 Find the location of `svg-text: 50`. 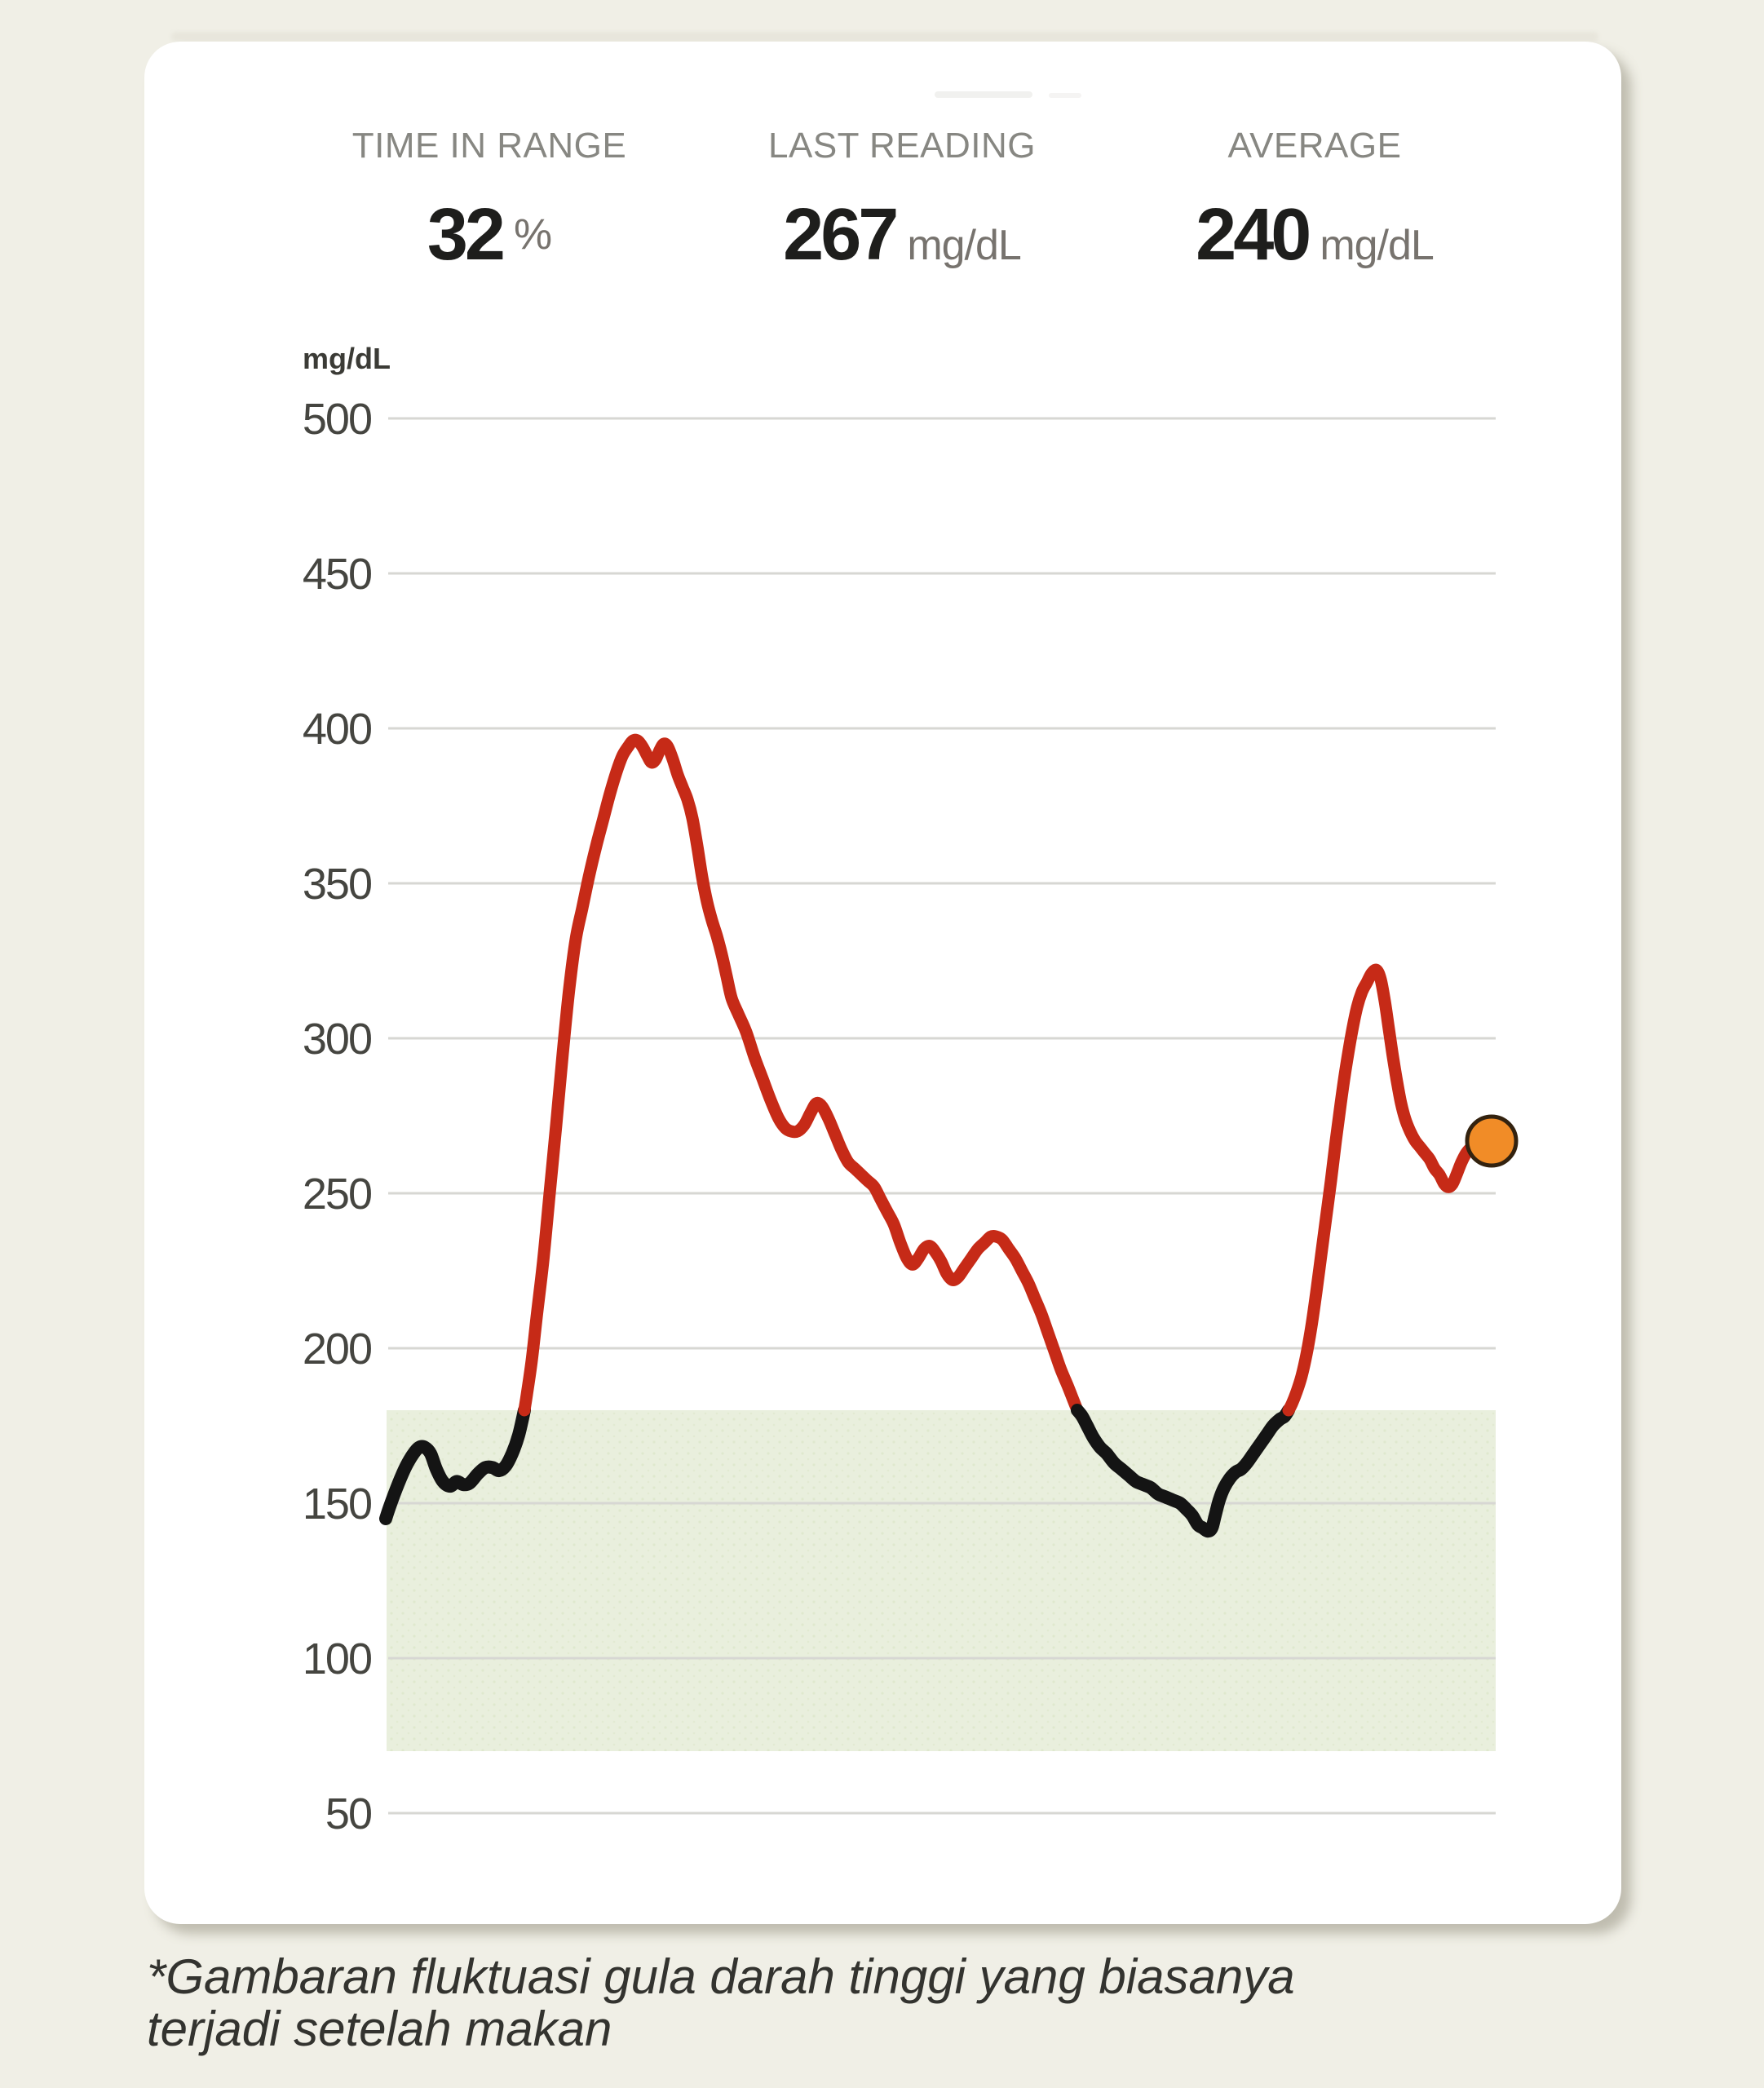

svg-text: 50 is located at coordinates (348, 1813).